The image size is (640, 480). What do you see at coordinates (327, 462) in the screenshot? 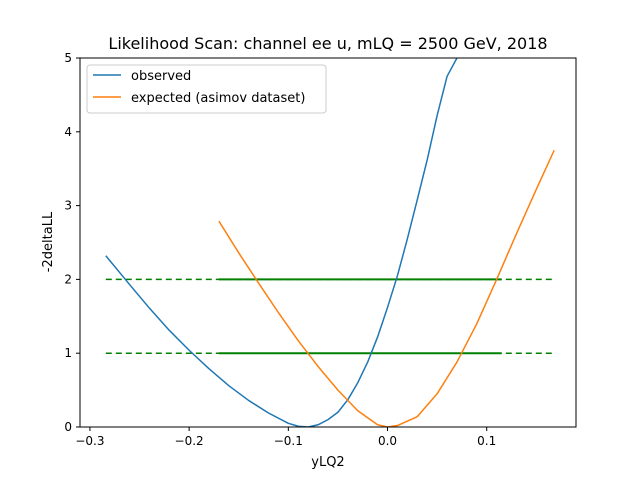
I see `x-axis-label: yLQ2` at bounding box center [327, 462].